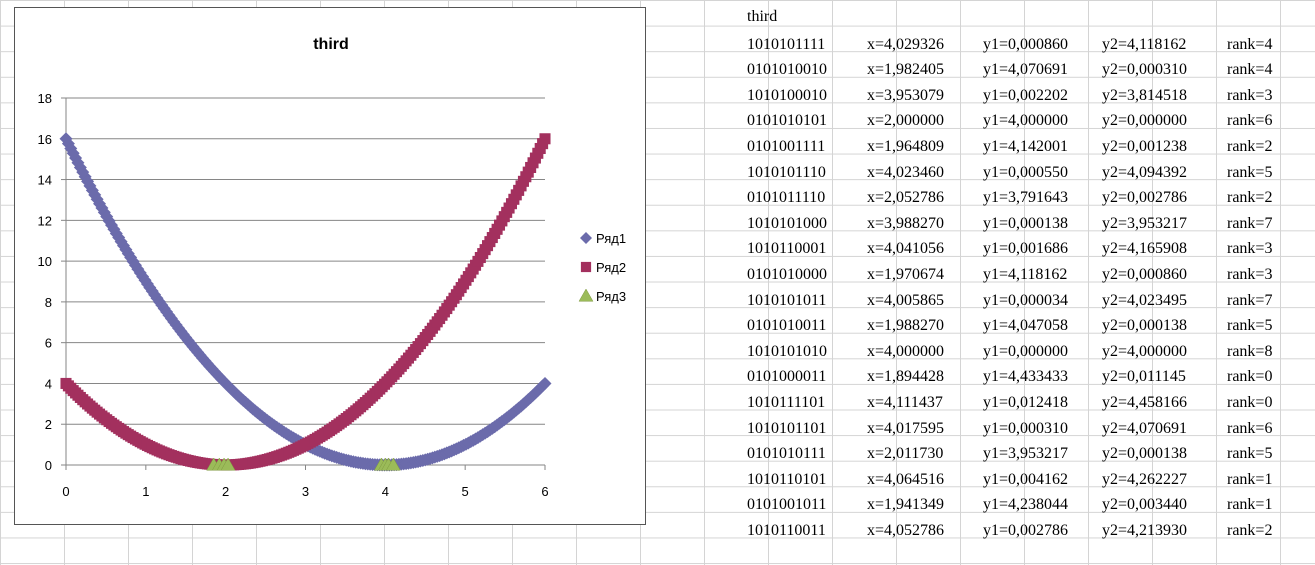  Describe the element at coordinates (1145, 172) in the screenshot. I see `cell-y2: y2=4,094392` at that location.